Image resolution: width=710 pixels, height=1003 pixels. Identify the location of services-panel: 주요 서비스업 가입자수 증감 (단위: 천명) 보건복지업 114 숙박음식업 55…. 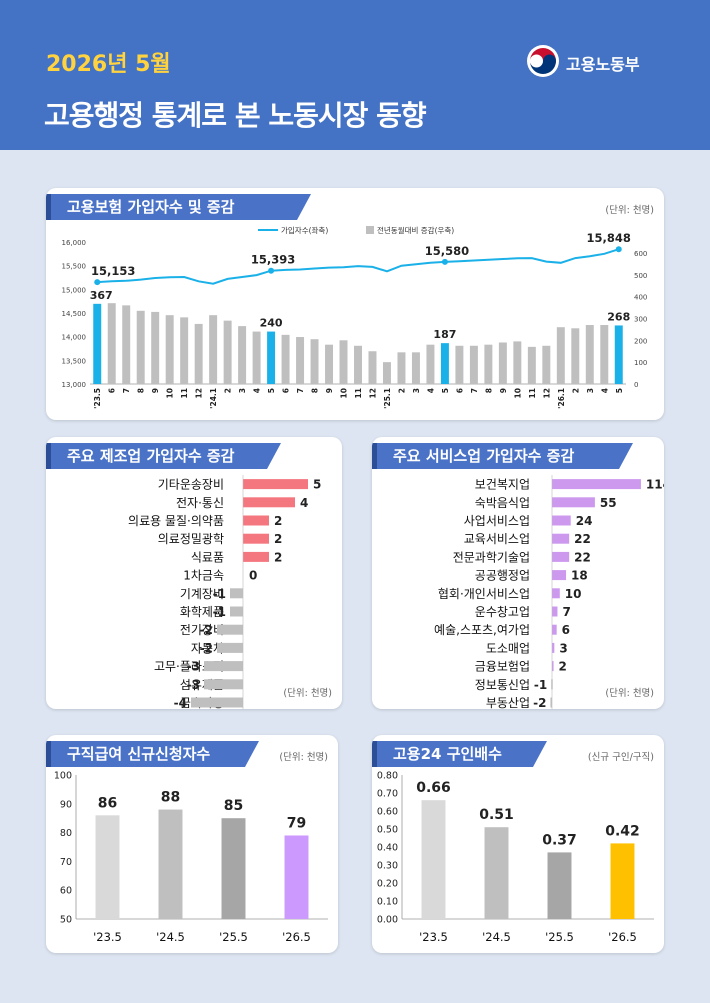
(518, 573).